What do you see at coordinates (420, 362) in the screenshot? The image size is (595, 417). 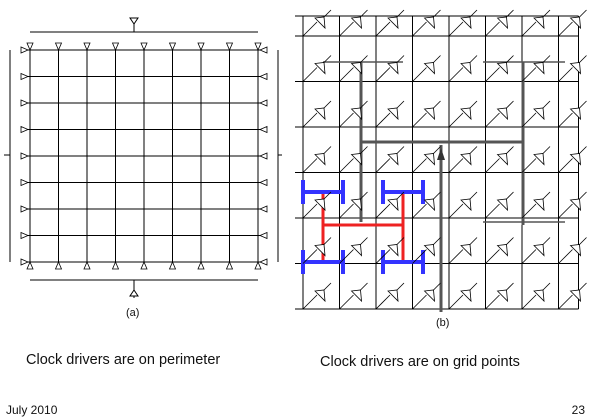 I see `figure-b-caption: Clock drivers are on grid points` at bounding box center [420, 362].